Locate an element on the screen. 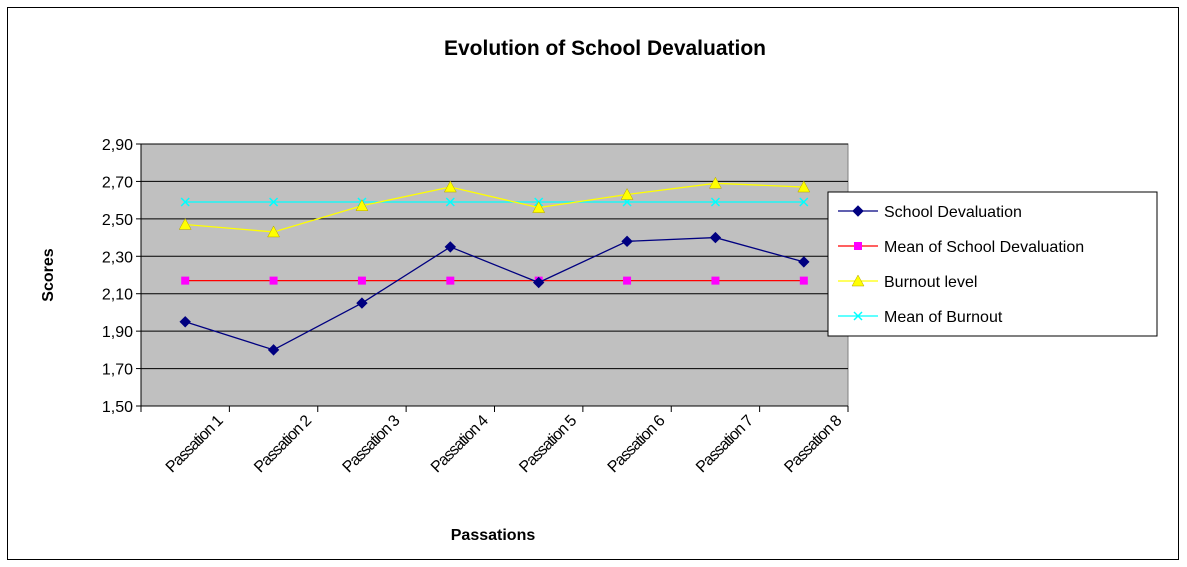 This screenshot has height=567, width=1187. x-tick-label: Passation 4 is located at coordinates (460, 444).